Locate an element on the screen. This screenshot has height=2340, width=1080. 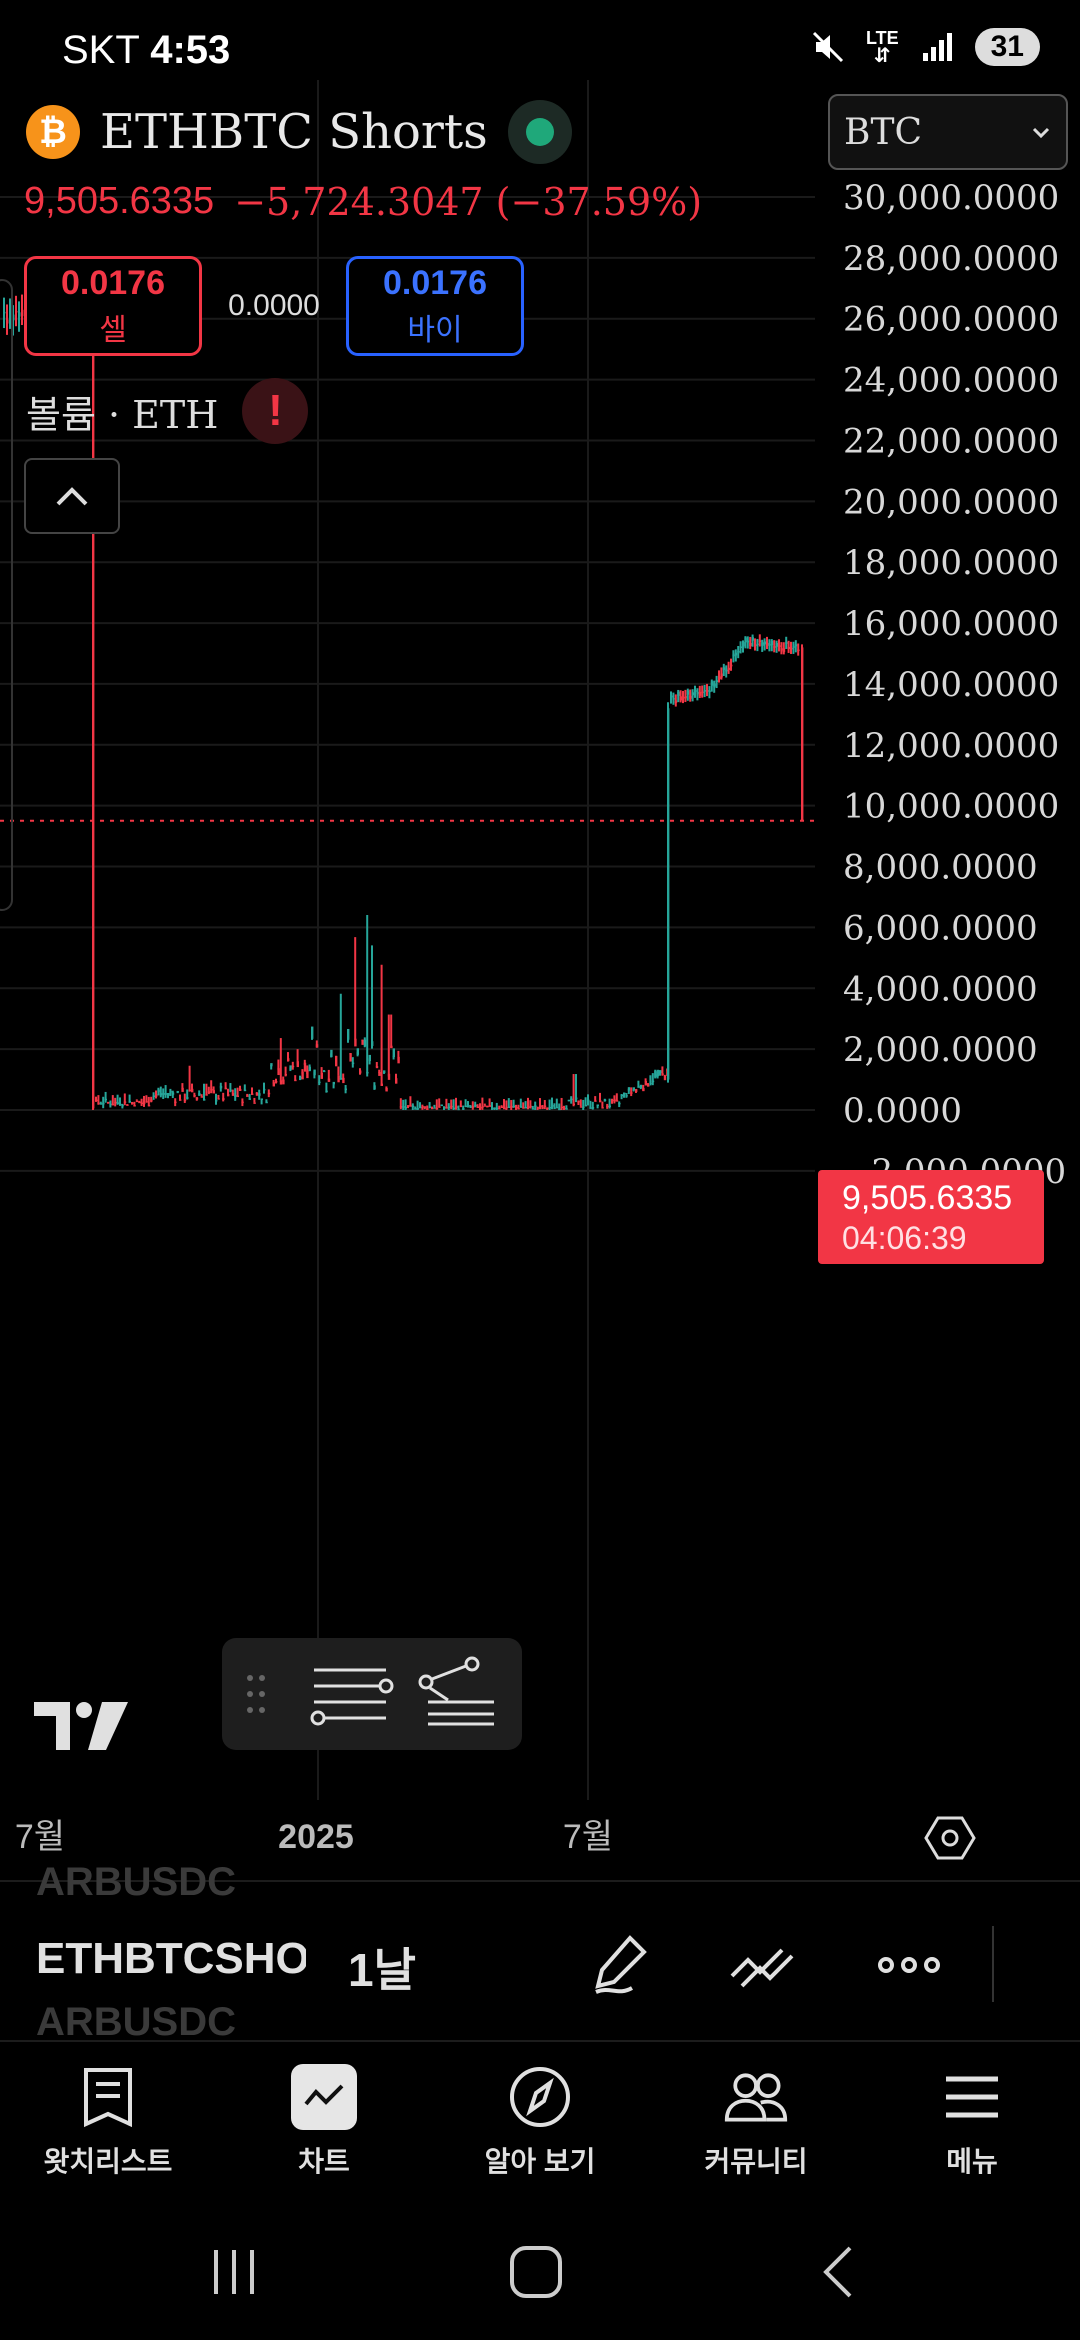
buy-button: 0.0176 바이 is located at coordinates (435, 306).